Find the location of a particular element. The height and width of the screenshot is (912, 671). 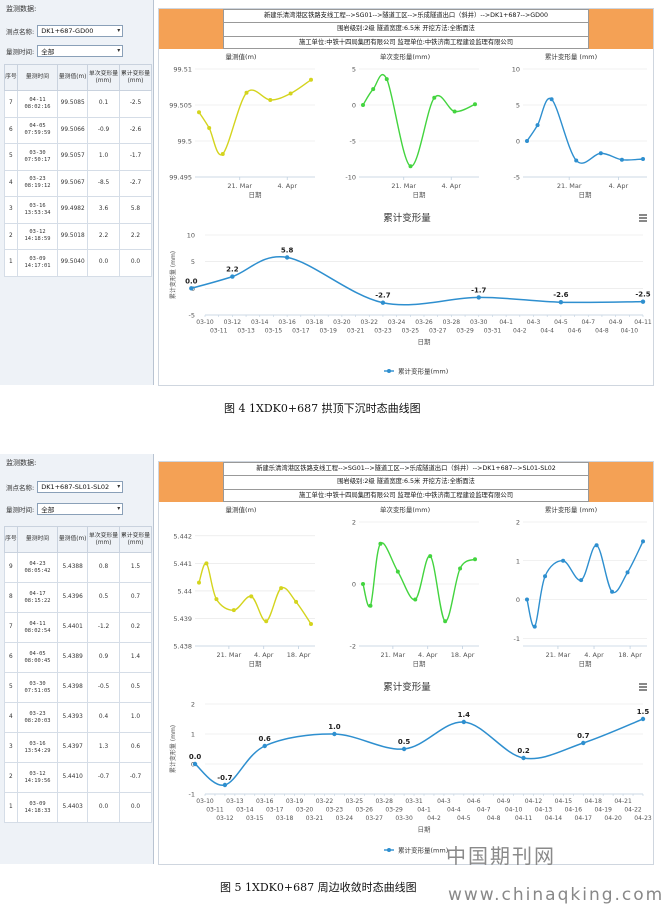

y-tick-label: 10 is located at coordinates (516, 70).